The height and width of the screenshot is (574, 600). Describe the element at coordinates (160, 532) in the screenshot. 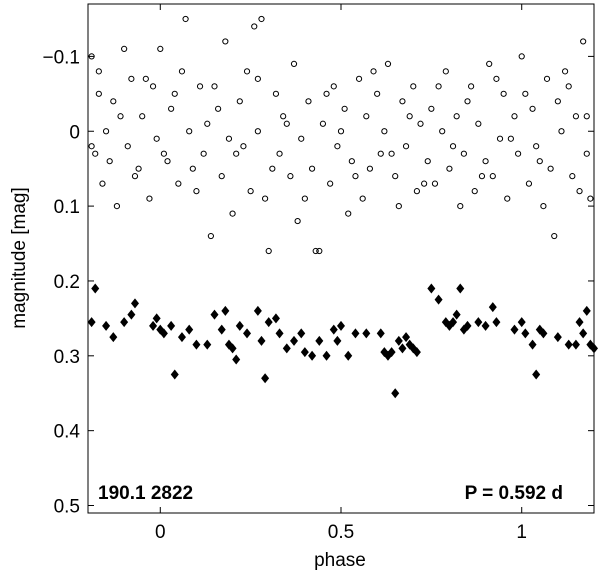

I see `x-tick-label: 0` at that location.